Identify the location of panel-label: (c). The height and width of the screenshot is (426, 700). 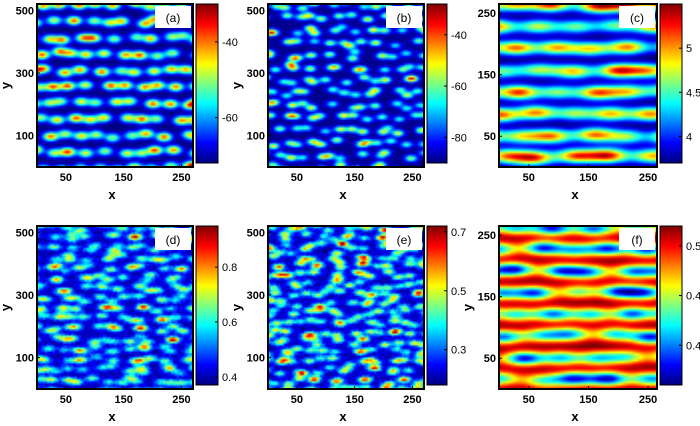
(637, 18).